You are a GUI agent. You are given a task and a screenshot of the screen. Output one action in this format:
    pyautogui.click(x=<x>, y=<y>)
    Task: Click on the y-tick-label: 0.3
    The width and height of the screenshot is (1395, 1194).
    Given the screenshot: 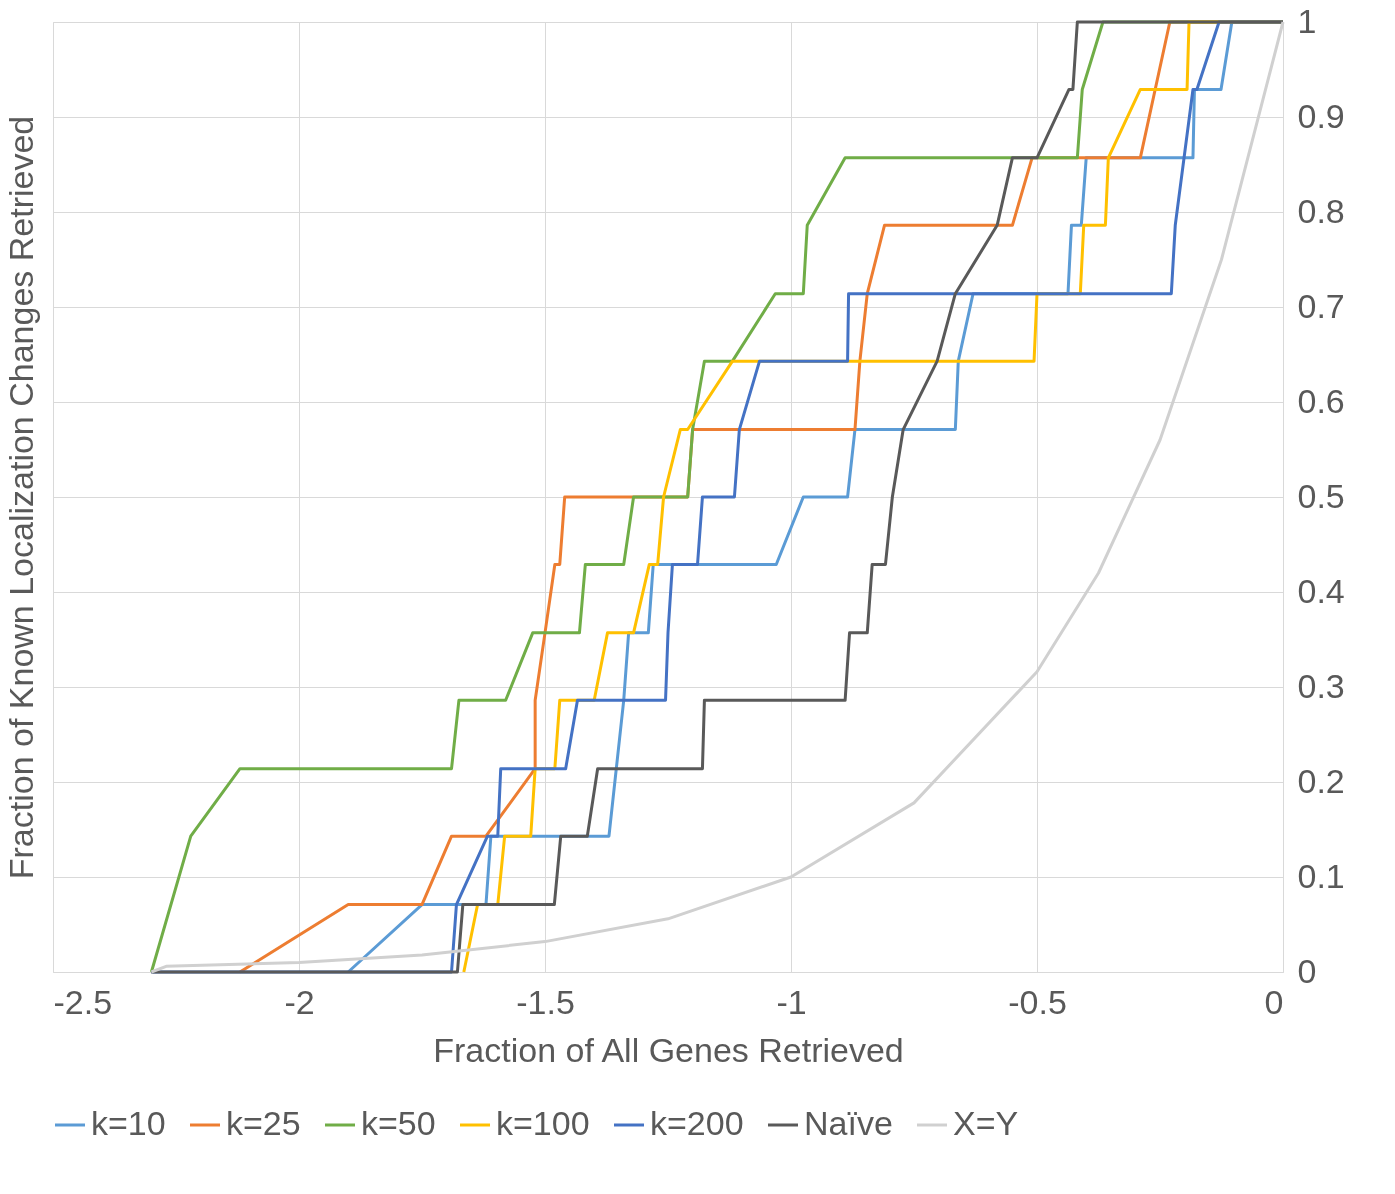 What is the action you would take?
    pyautogui.click(x=1321, y=685)
    